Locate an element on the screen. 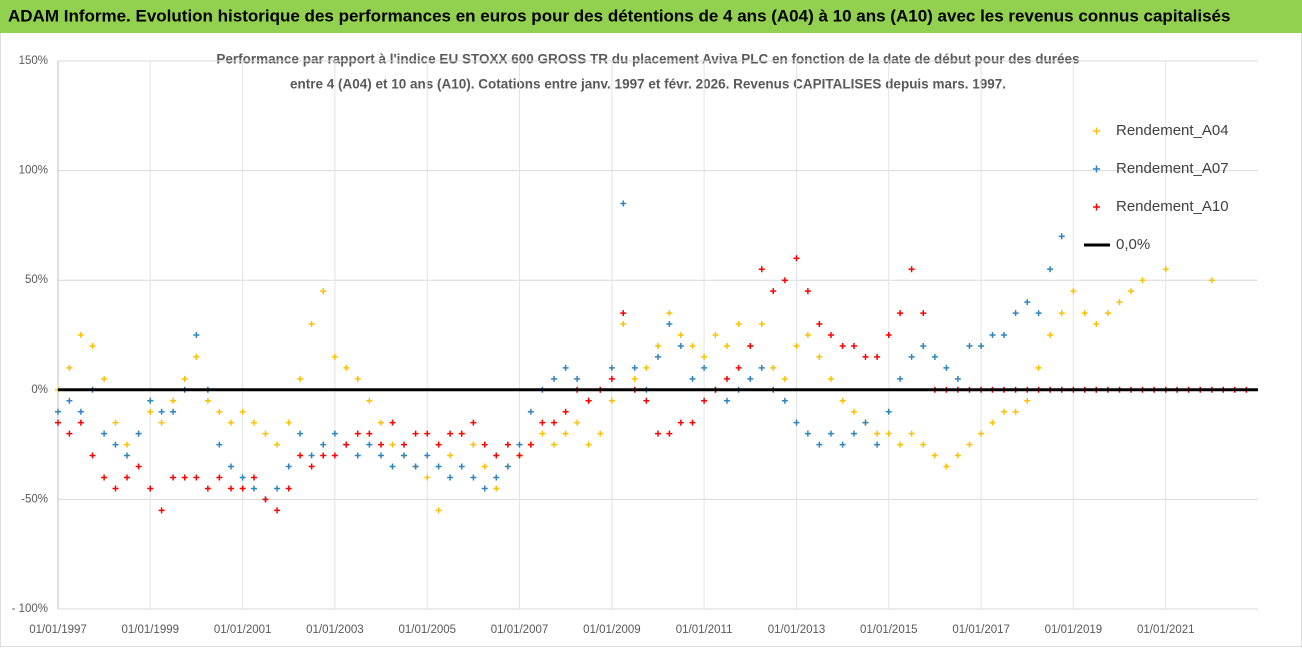 Image resolution: width=1302 pixels, height=652 pixels. x-tick-label: 01/01/1997 is located at coordinates (58, 630).